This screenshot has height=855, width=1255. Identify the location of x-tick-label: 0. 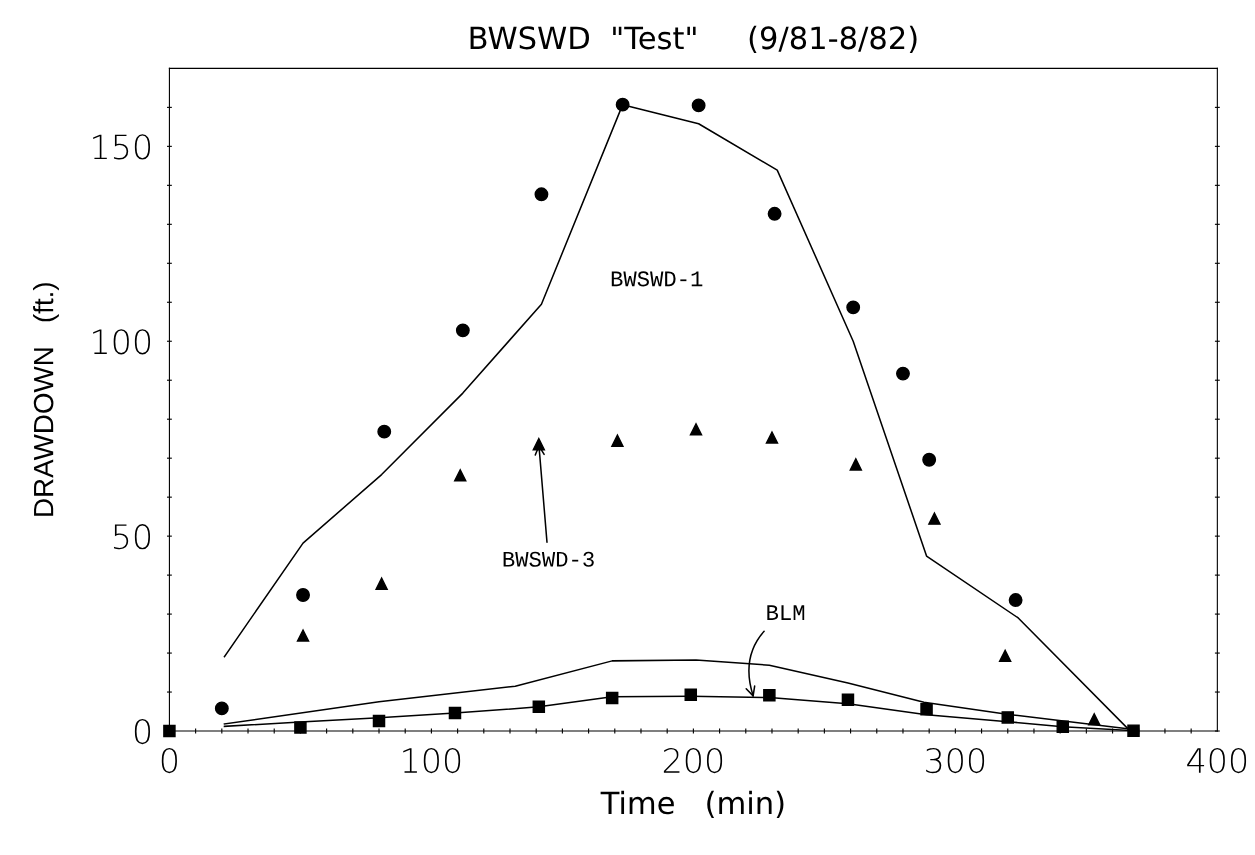
(169, 760).